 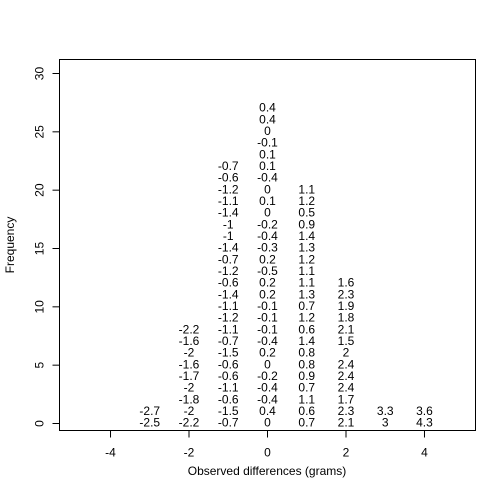 What do you see at coordinates (267, 471) in the screenshot?
I see `x-axis-label: Observed differences (grams)` at bounding box center [267, 471].